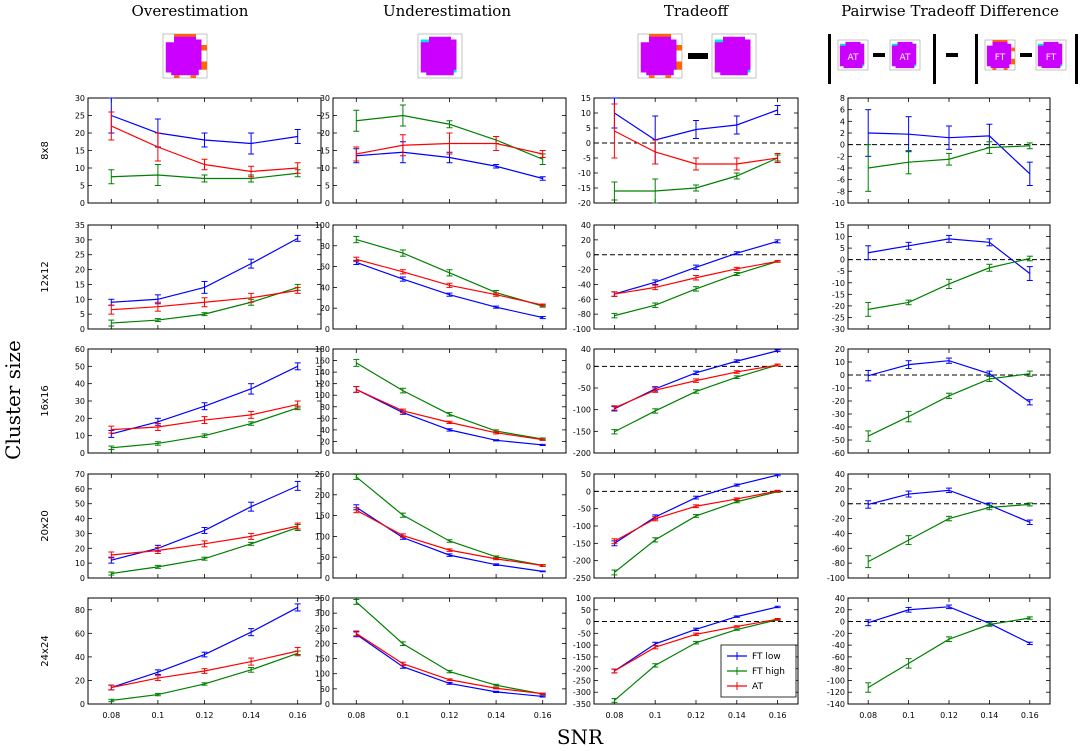 Image resolution: width=1084 pixels, height=751 pixels. I want to click on y-tick-label: -8, so click(841, 191).